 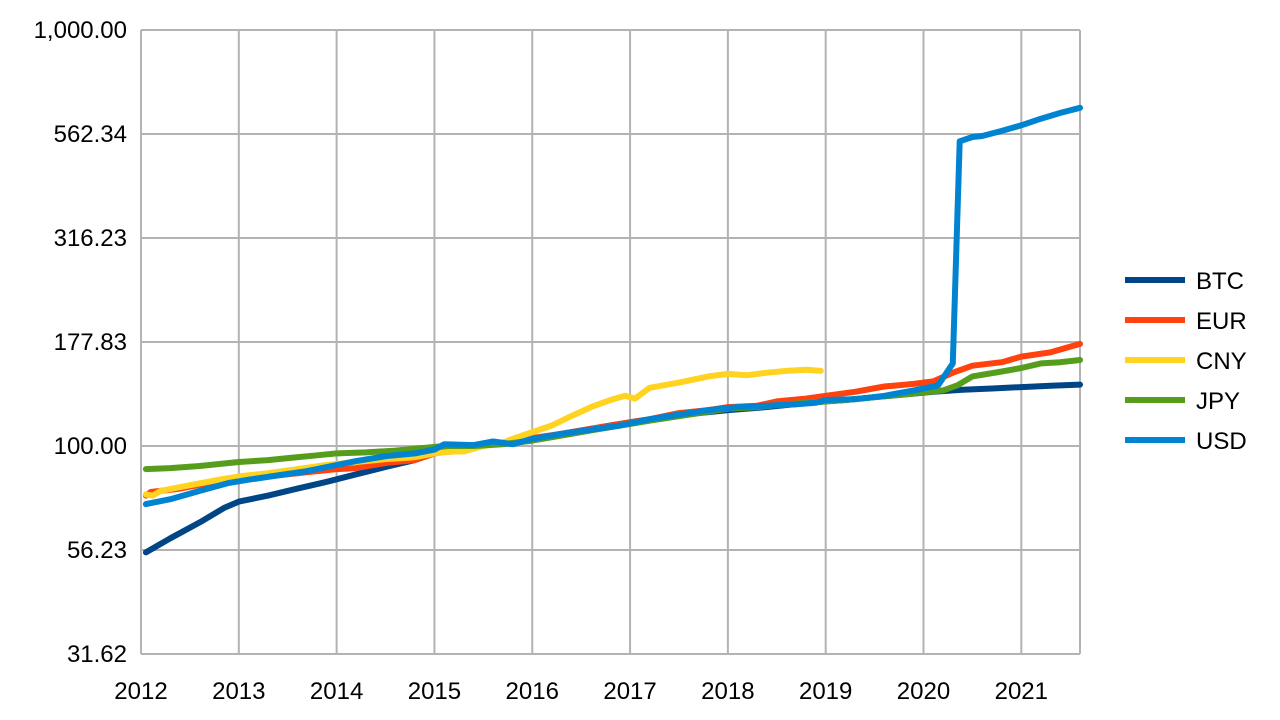 What do you see at coordinates (97, 550) in the screenshot?
I see `y-tick-label: 56.23` at bounding box center [97, 550].